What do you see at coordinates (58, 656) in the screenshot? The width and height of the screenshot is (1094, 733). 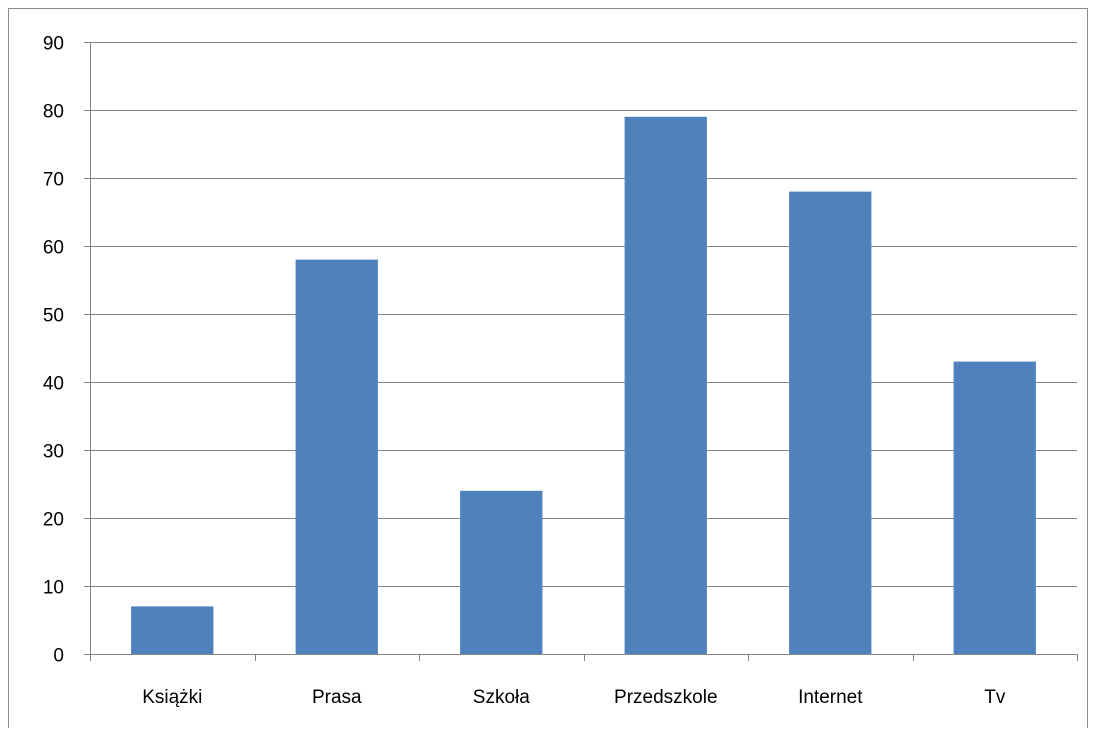 I see `y-tick-label: 0` at bounding box center [58, 656].